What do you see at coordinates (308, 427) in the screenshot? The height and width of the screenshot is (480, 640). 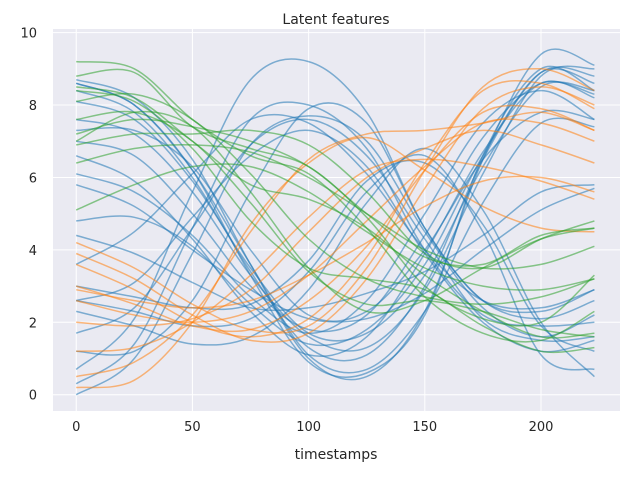 I see `x-tick-label: 100` at bounding box center [308, 427].